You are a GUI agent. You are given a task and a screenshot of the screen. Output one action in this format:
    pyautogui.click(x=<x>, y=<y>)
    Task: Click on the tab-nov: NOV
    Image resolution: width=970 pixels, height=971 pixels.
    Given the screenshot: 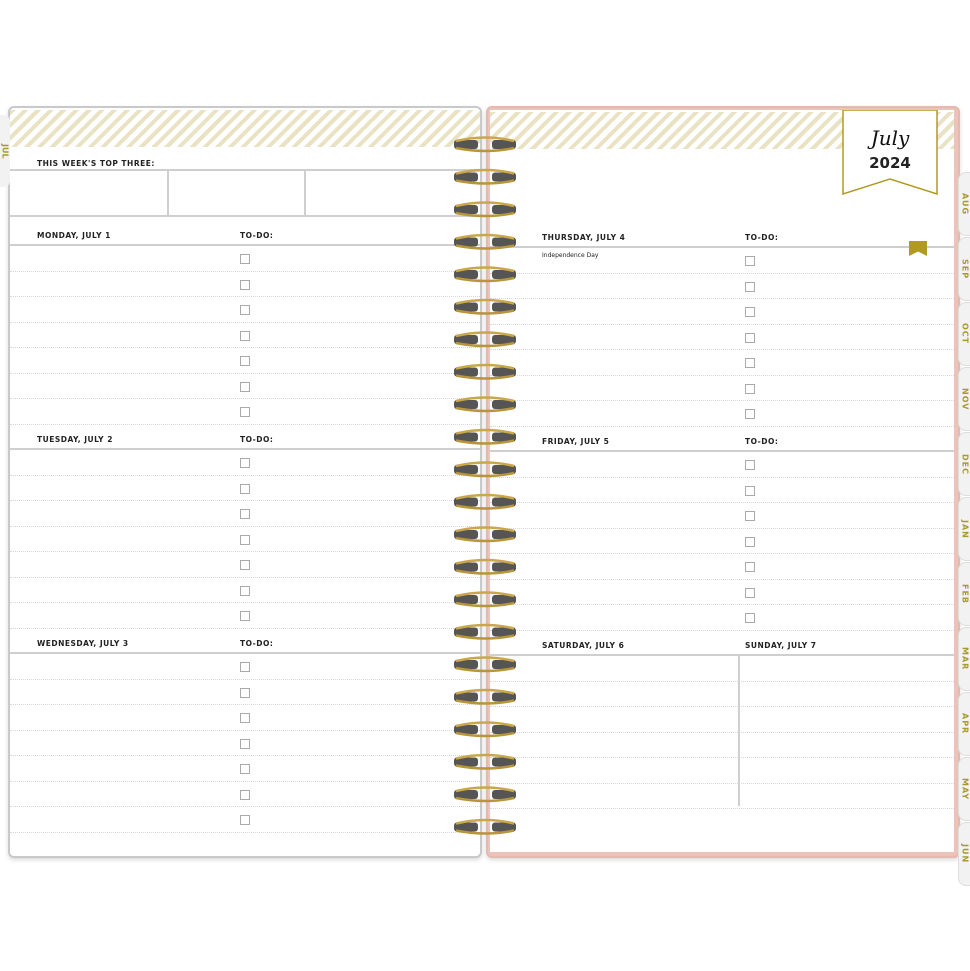 What is the action you would take?
    pyautogui.click(x=964, y=399)
    